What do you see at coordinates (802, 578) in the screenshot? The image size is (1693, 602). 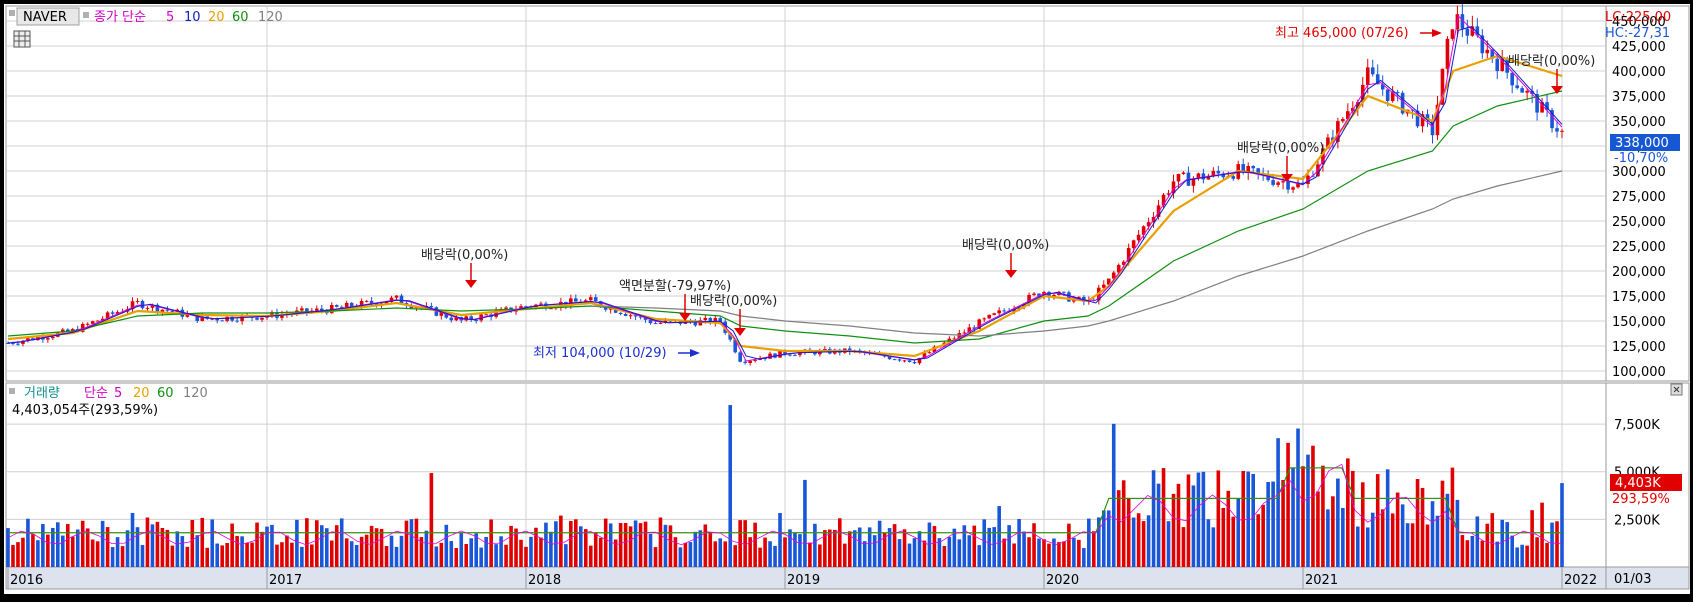 I see `x-tick-labels: 2016 2017 2018 2019 2020 2021 2022` at bounding box center [802, 578].